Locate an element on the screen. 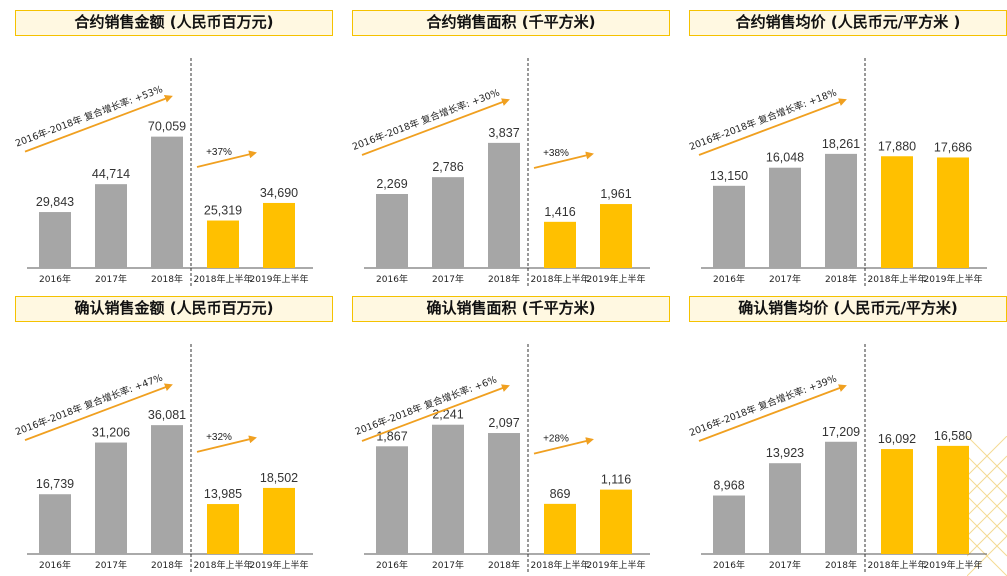  data-label: 44,714 is located at coordinates (111, 174).